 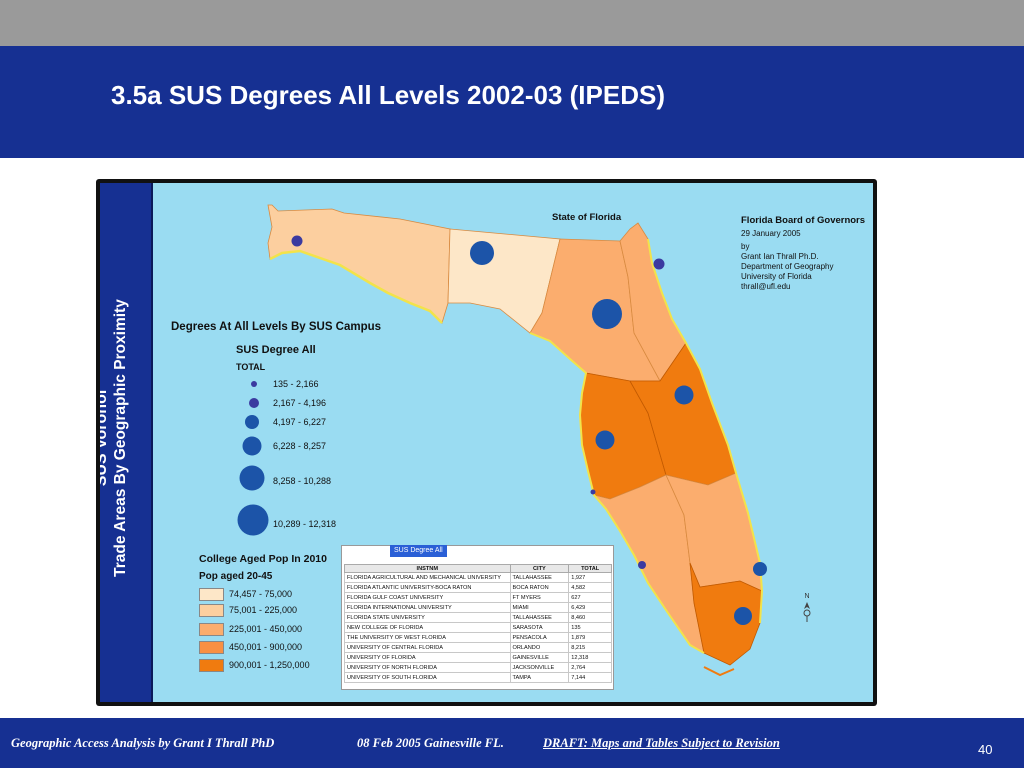 I want to click on region-panhandle-west, so click(x=359, y=264).